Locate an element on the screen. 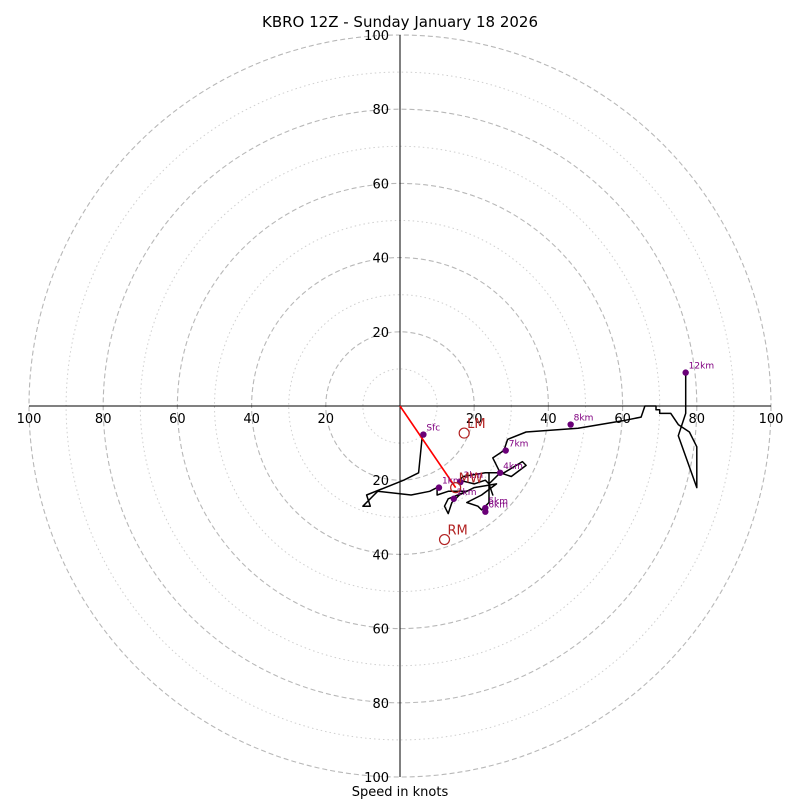  storm-motion-label-mw: MW is located at coordinates (471, 479).